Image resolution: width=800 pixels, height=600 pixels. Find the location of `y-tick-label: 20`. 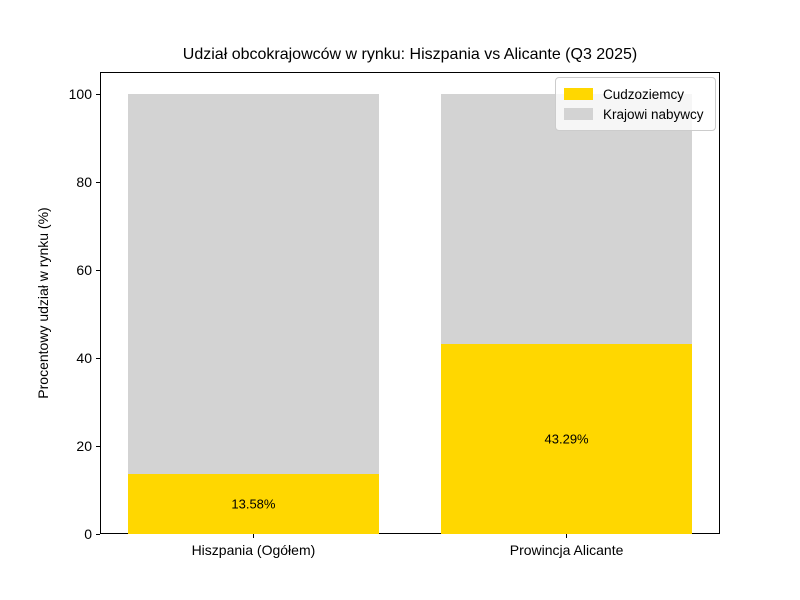

y-tick-label: 20 is located at coordinates (84, 446).